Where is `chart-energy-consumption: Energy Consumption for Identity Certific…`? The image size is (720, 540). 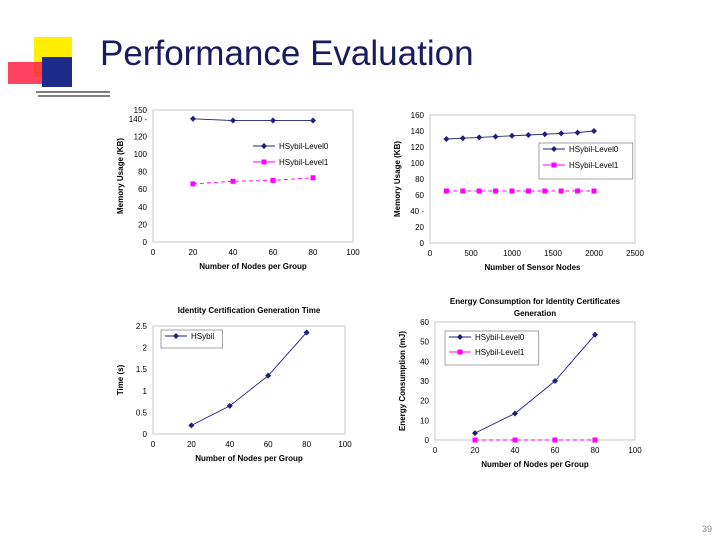
chart-energy-consumption: Energy Consumption for Identity Certific… is located at coordinates (520, 383).